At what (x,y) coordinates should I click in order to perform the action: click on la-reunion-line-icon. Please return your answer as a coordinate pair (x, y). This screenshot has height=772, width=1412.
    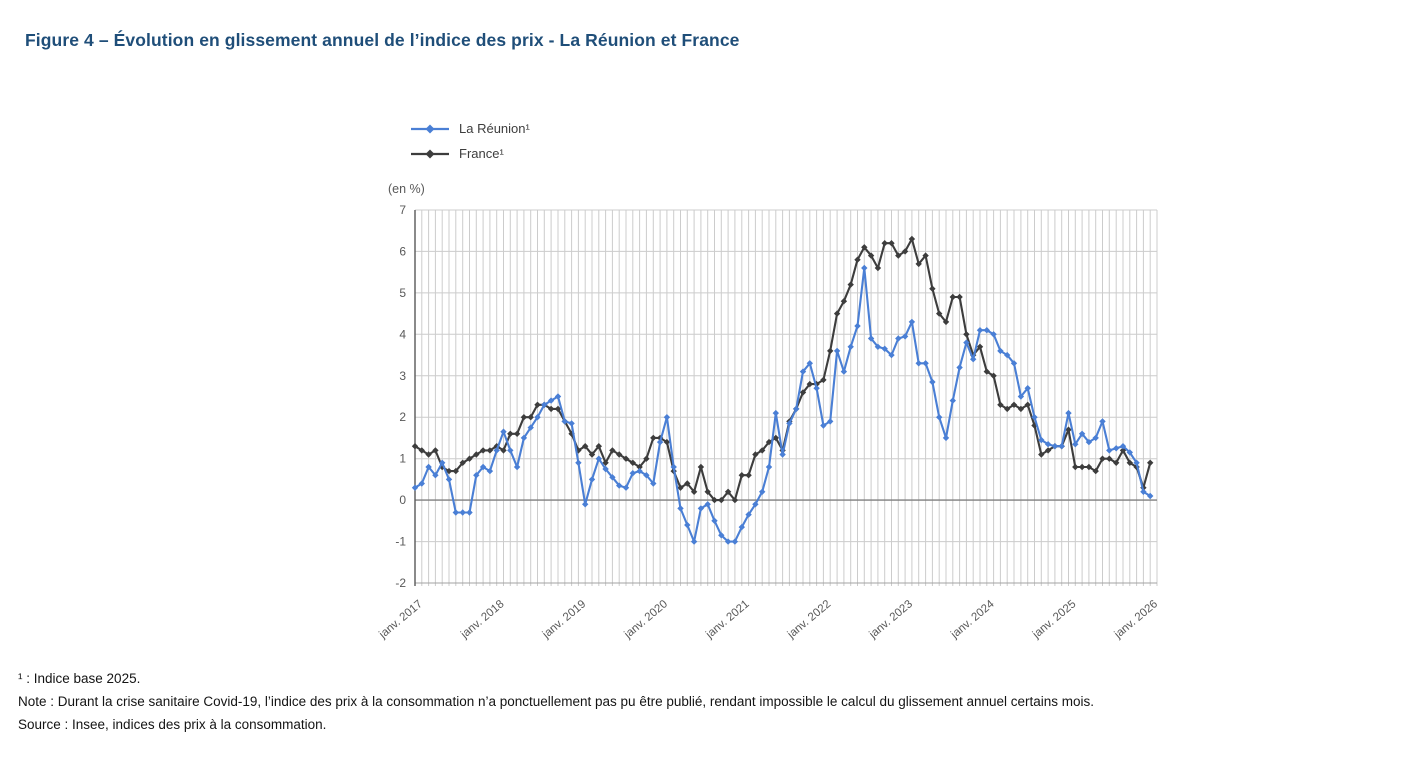
    Looking at the image, I should click on (430, 128).